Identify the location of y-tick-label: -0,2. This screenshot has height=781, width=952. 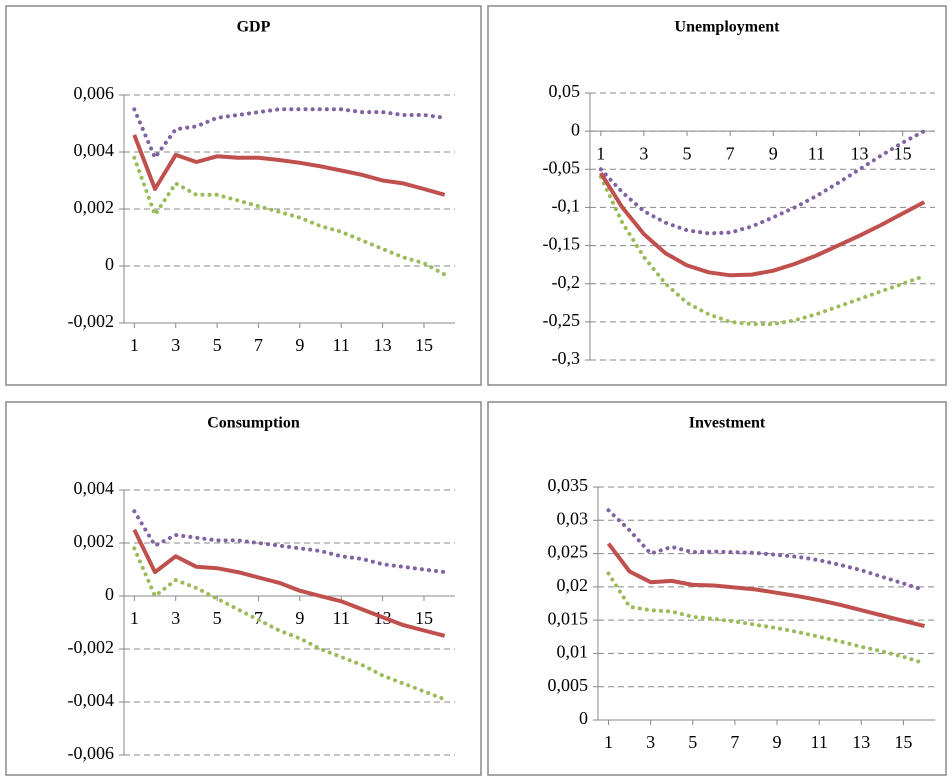
(566, 282).